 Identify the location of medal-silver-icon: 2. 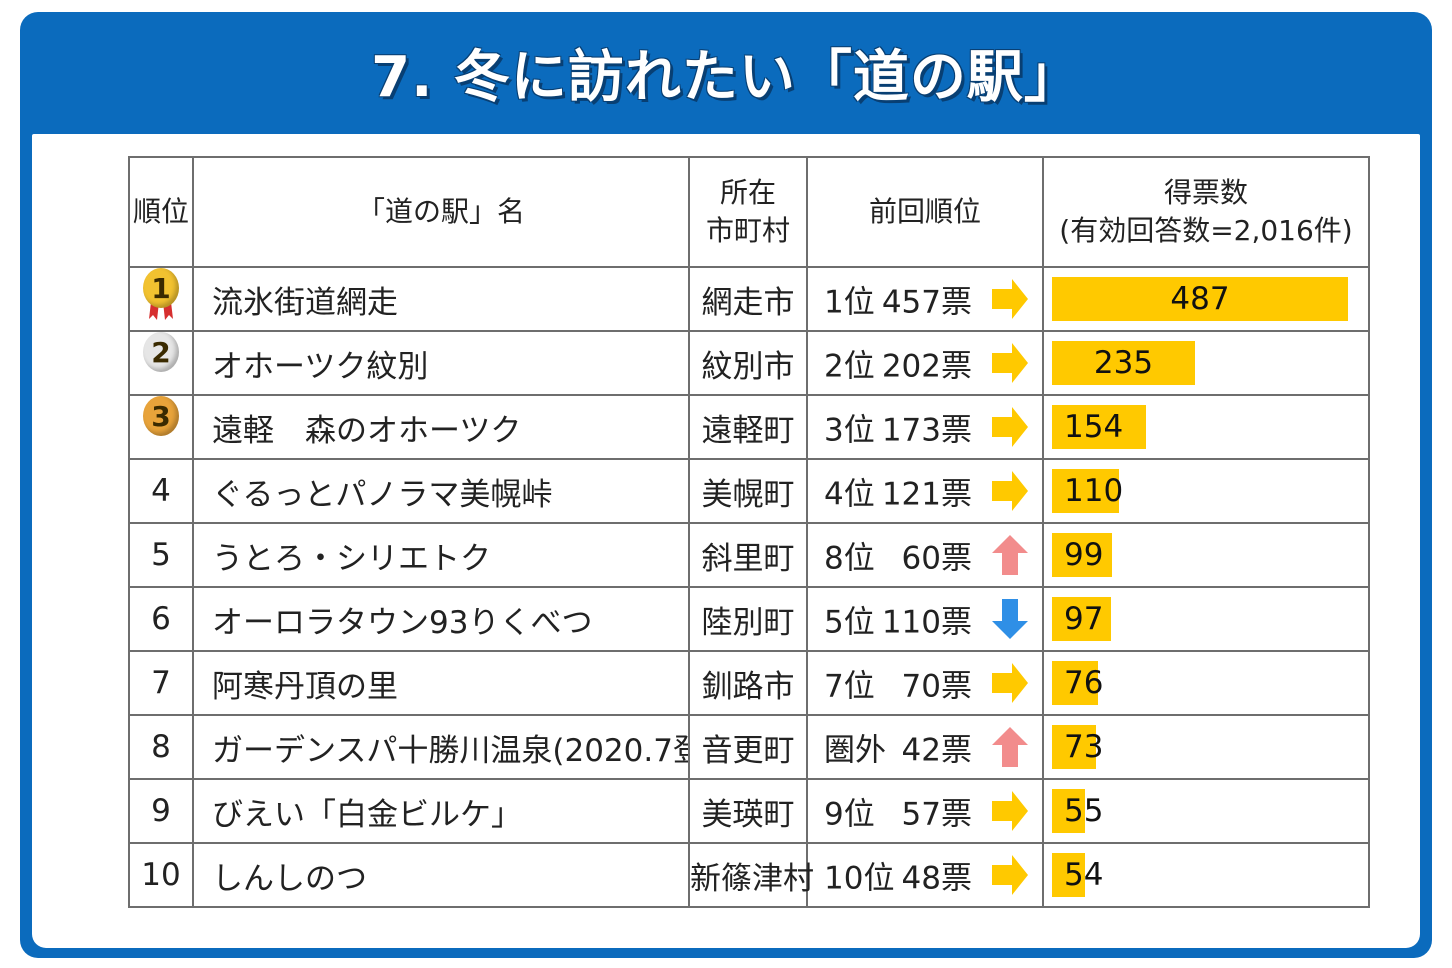
(161, 359).